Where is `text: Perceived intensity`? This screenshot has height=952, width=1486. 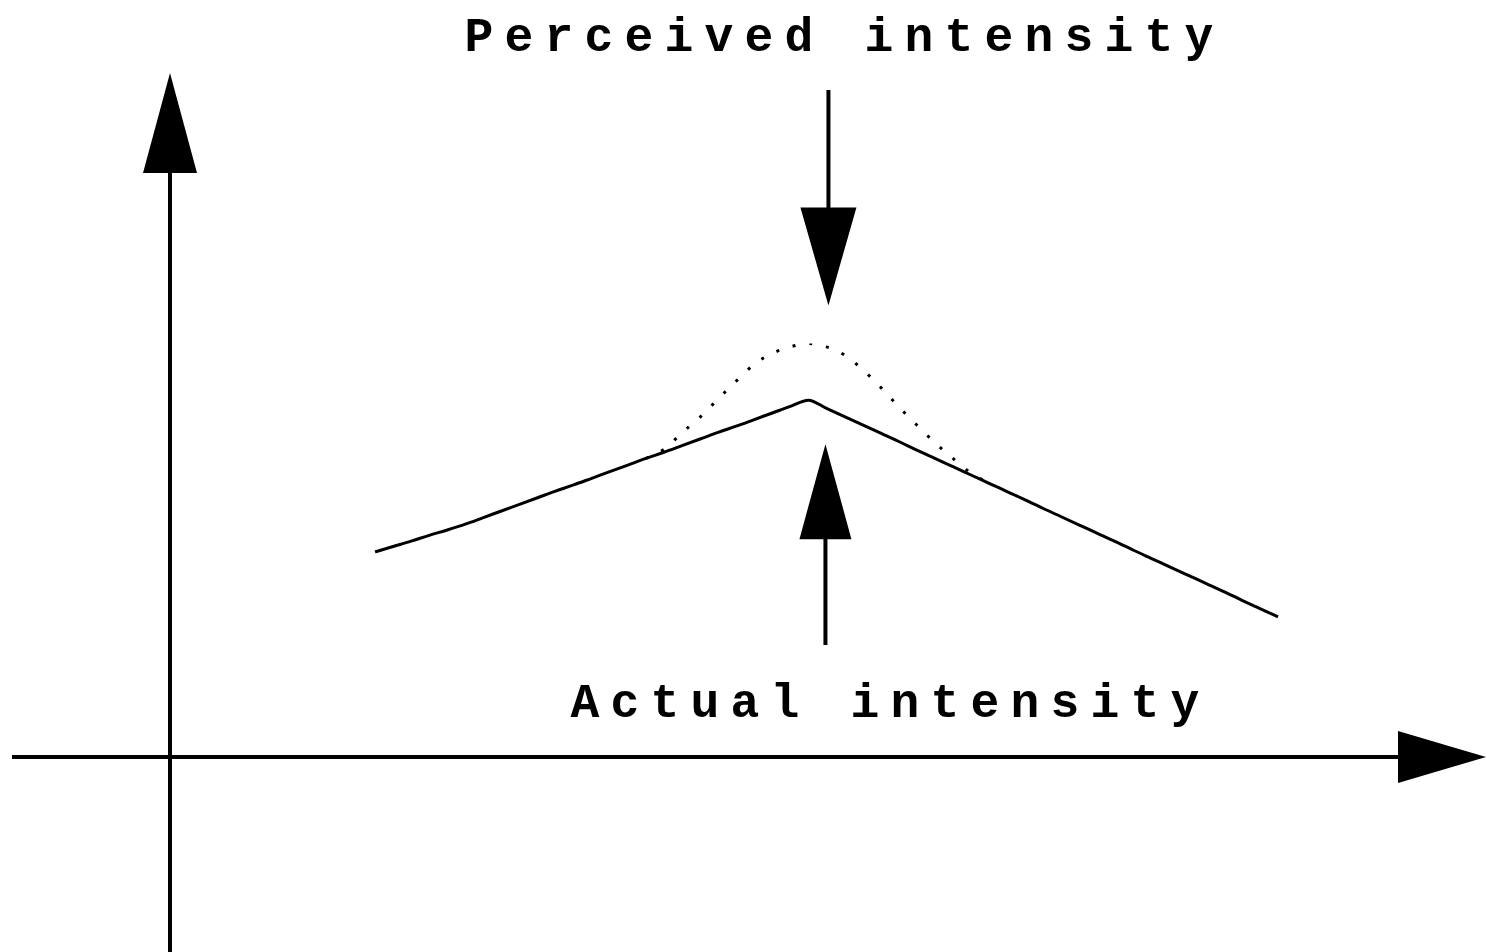 text: Perceived intensity is located at coordinates (844, 38).